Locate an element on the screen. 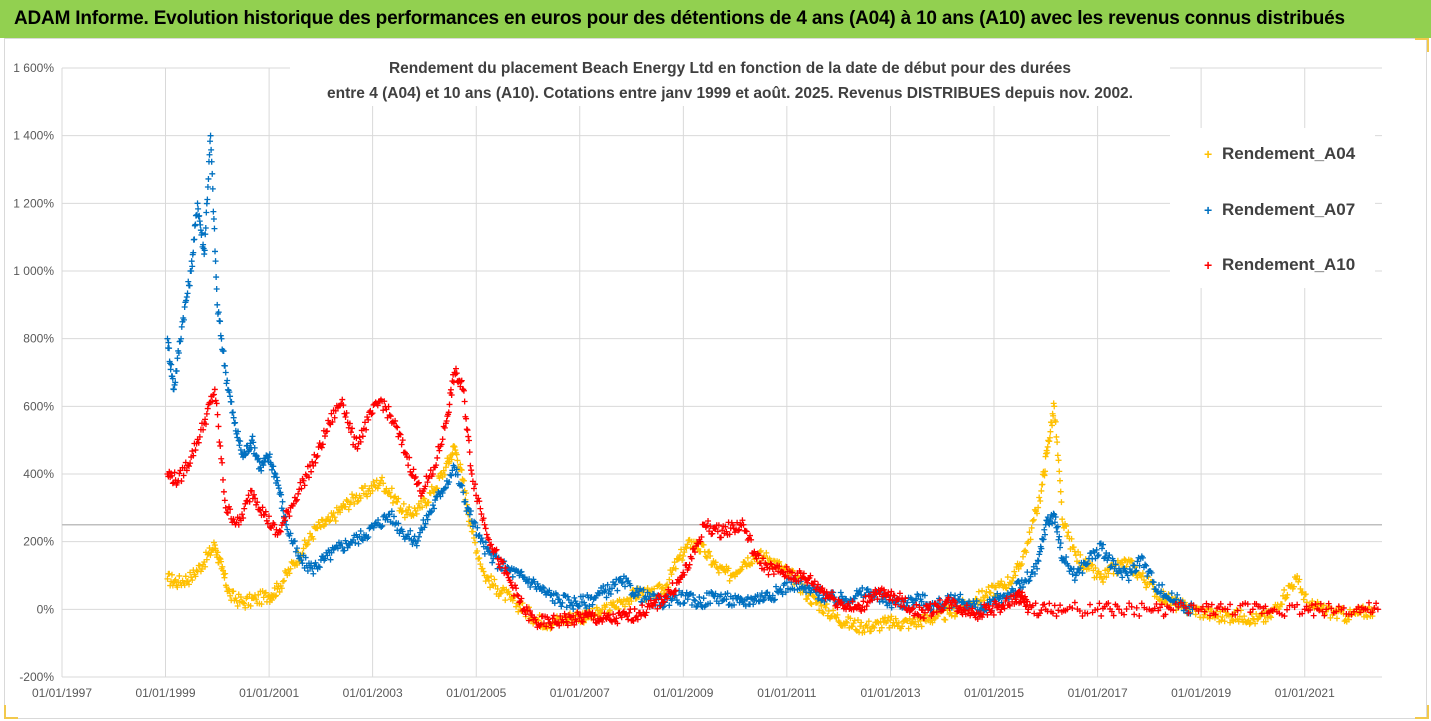 The width and height of the screenshot is (1431, 721). x-tick-label: 01/01/2013 is located at coordinates (890, 693).